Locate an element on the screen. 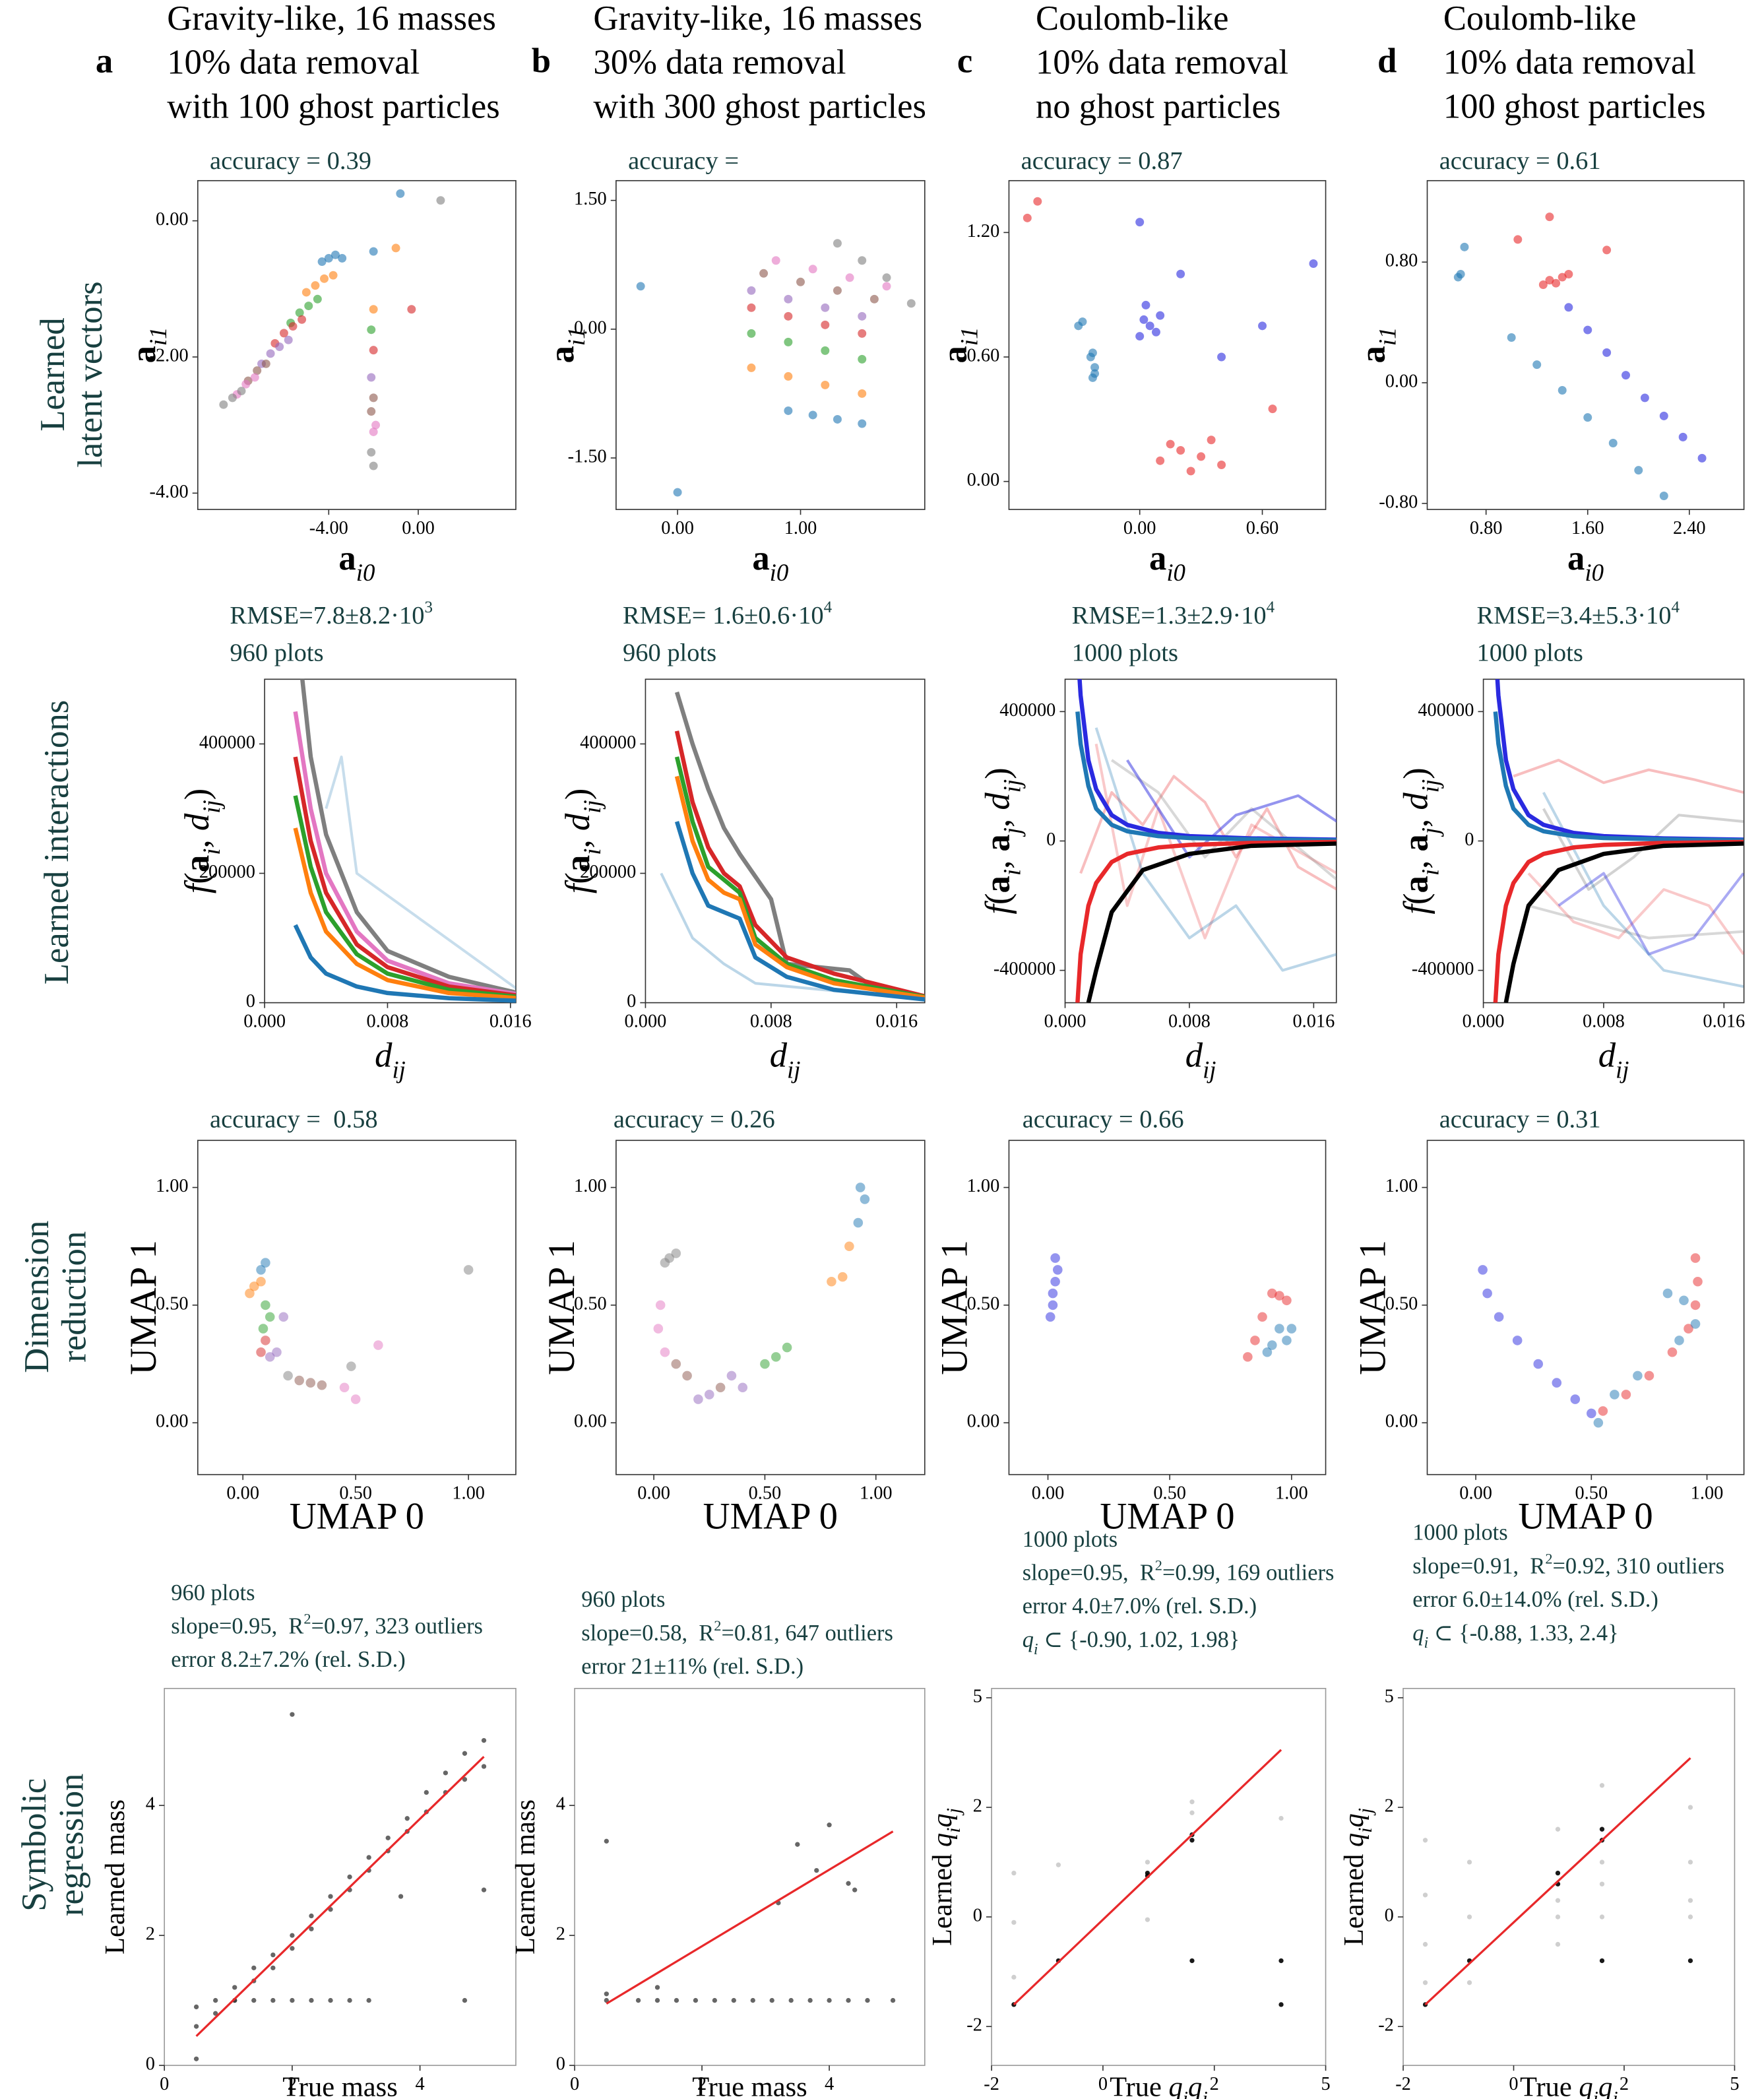 This screenshot has height=2099, width=1764. panel-letter: a is located at coordinates (104, 62).